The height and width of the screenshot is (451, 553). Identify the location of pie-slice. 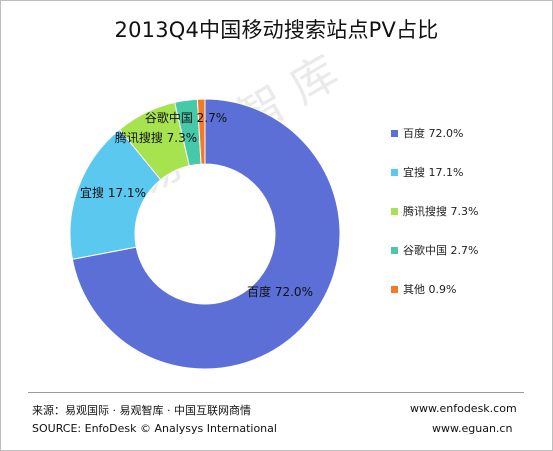
(201, 131).